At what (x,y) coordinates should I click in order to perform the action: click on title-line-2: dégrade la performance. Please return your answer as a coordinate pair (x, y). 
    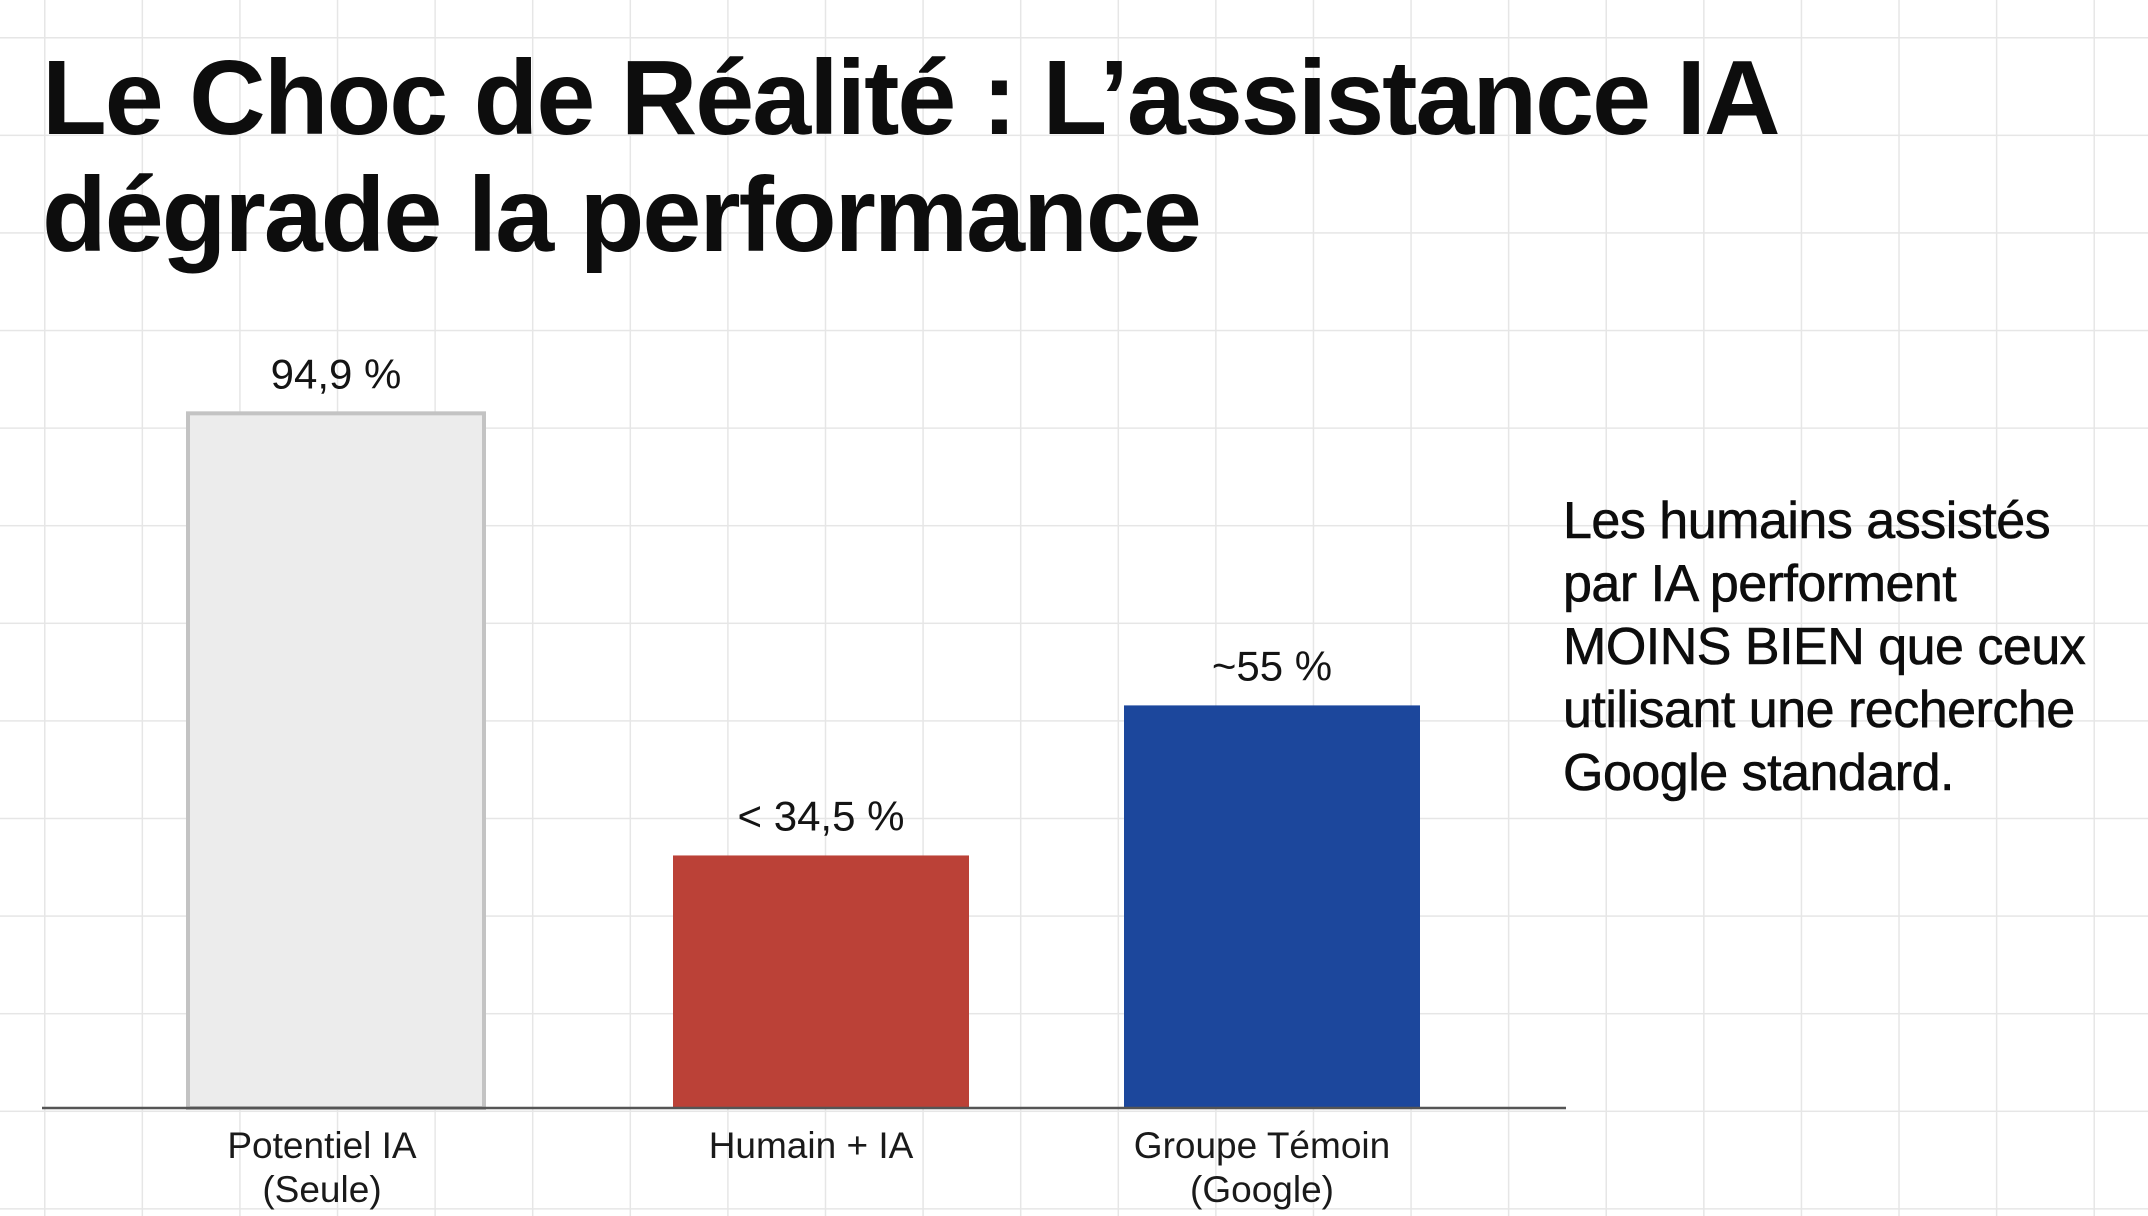
    Looking at the image, I should click on (622, 215).